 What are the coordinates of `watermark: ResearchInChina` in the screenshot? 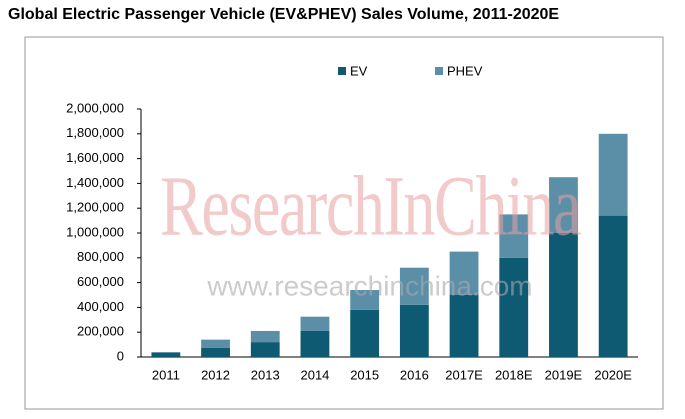 It's located at (370, 206).